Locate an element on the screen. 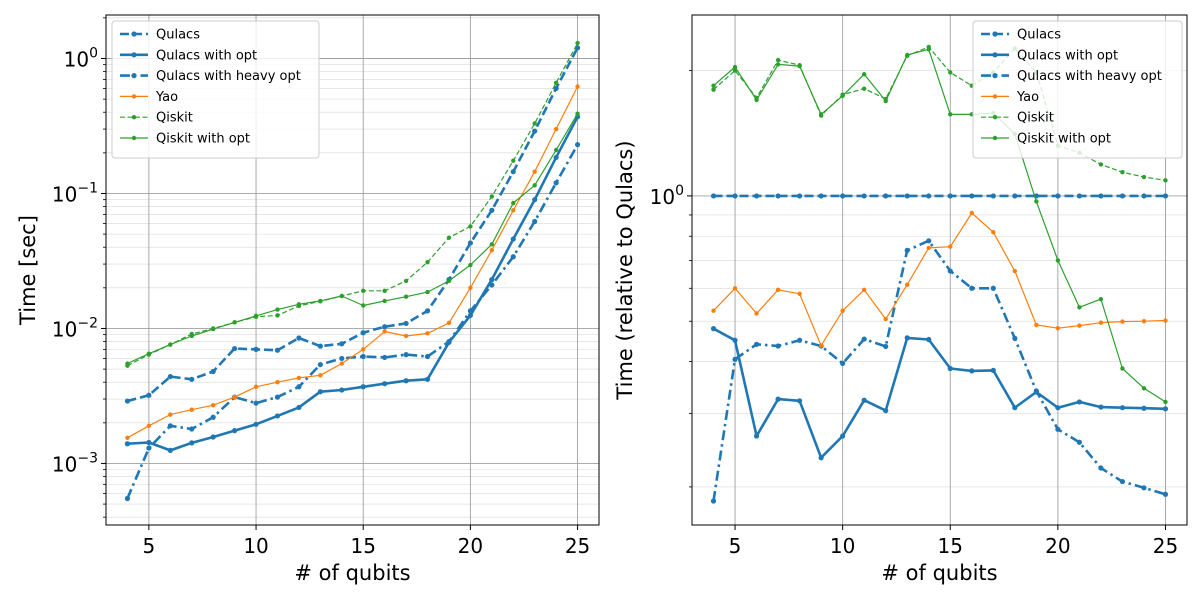  y-tick-label: 10⁻² is located at coordinates (75, 328).